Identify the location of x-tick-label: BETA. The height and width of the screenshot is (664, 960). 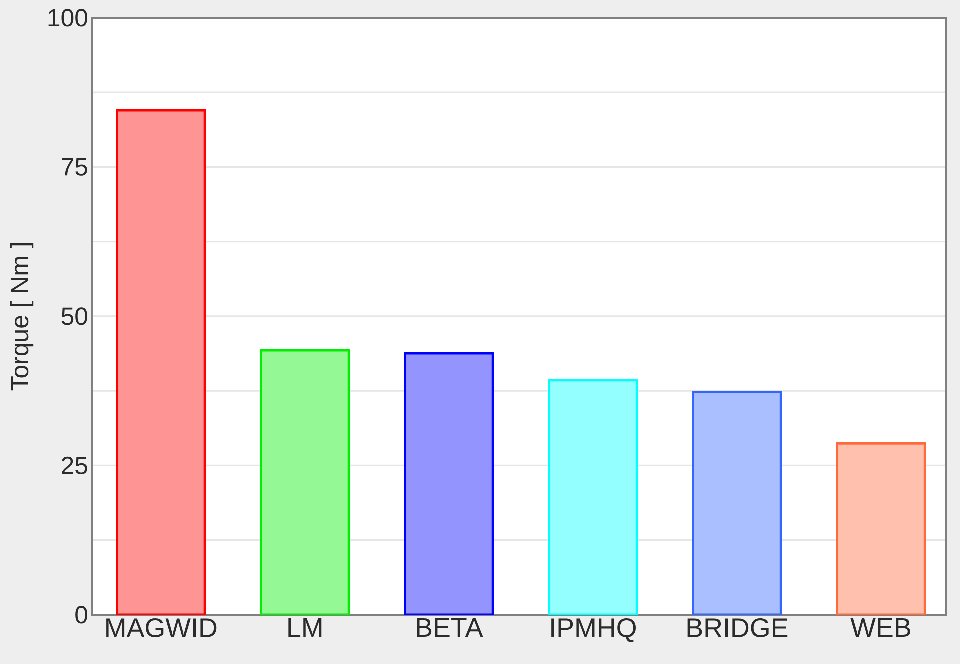
(450, 628).